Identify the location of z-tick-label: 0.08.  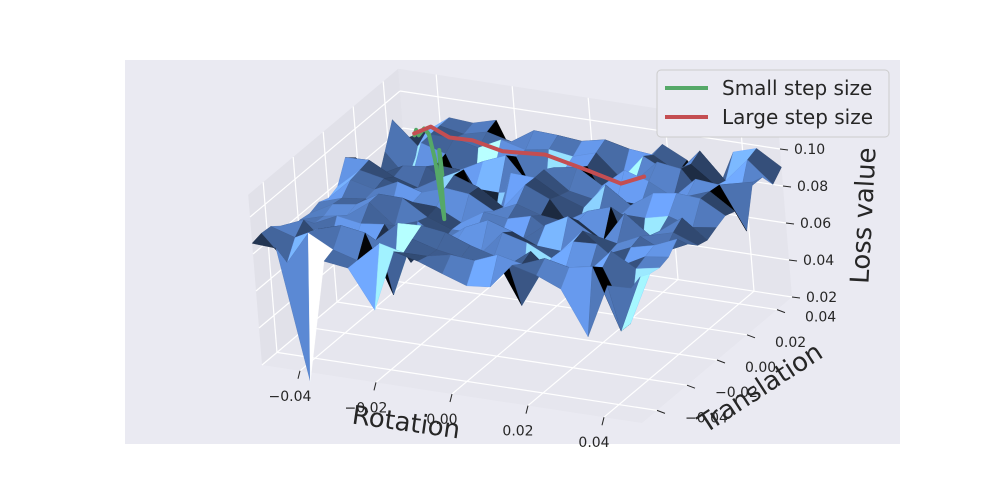
(812, 187).